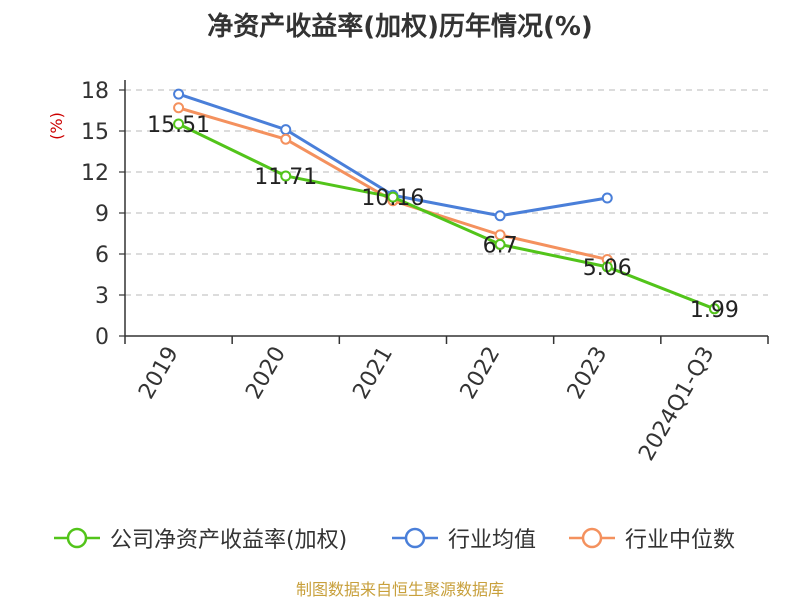 The image size is (800, 600). Describe the element at coordinates (229, 540) in the screenshot. I see `legend-label-company-roe: 公司净资产收益率(加权)` at that location.